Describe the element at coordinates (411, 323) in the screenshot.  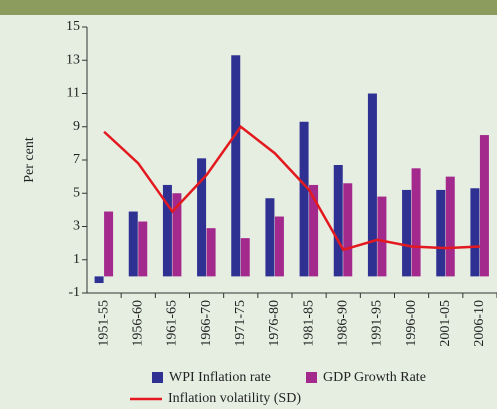
I see `x-tick-label: 1996-00` at that location.